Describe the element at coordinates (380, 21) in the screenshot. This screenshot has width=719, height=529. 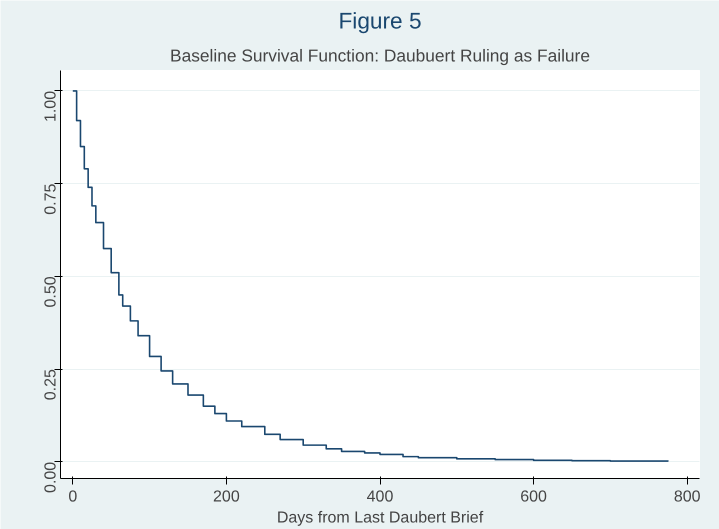
I see `chart-title: Figure 5` at that location.